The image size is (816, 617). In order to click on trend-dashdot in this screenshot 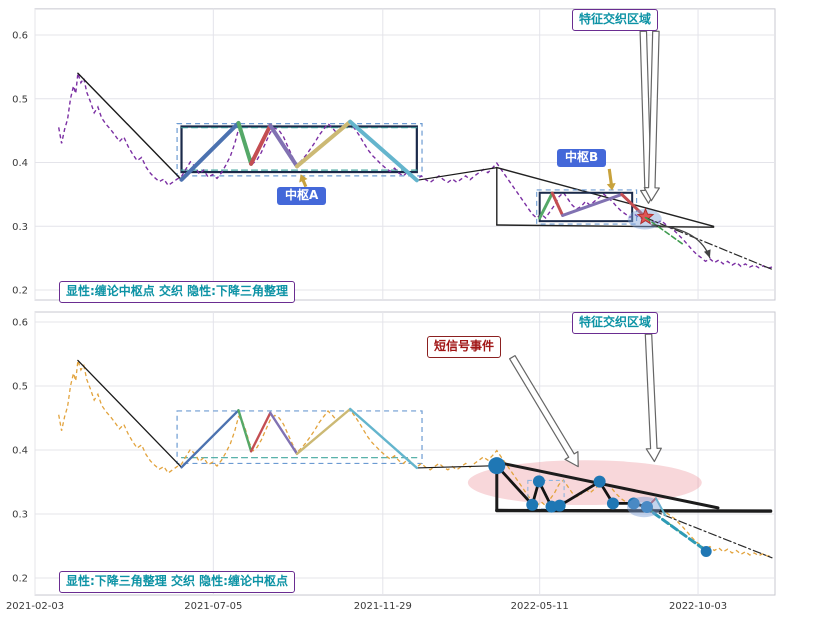, I will do `click(710, 533)`.